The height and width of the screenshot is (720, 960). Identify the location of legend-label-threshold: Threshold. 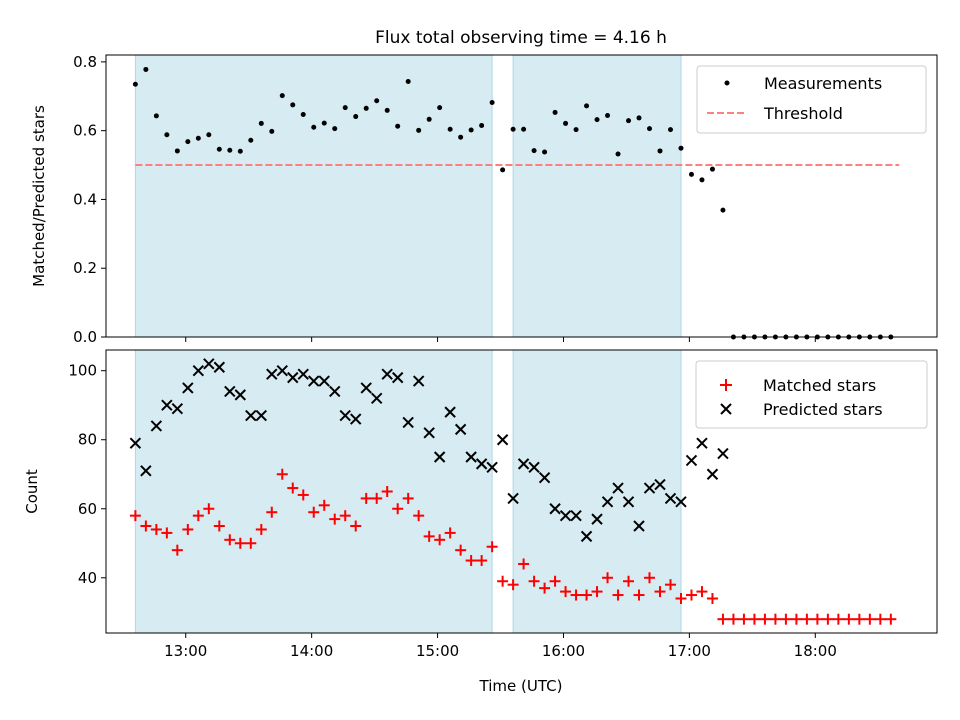
(803, 113).